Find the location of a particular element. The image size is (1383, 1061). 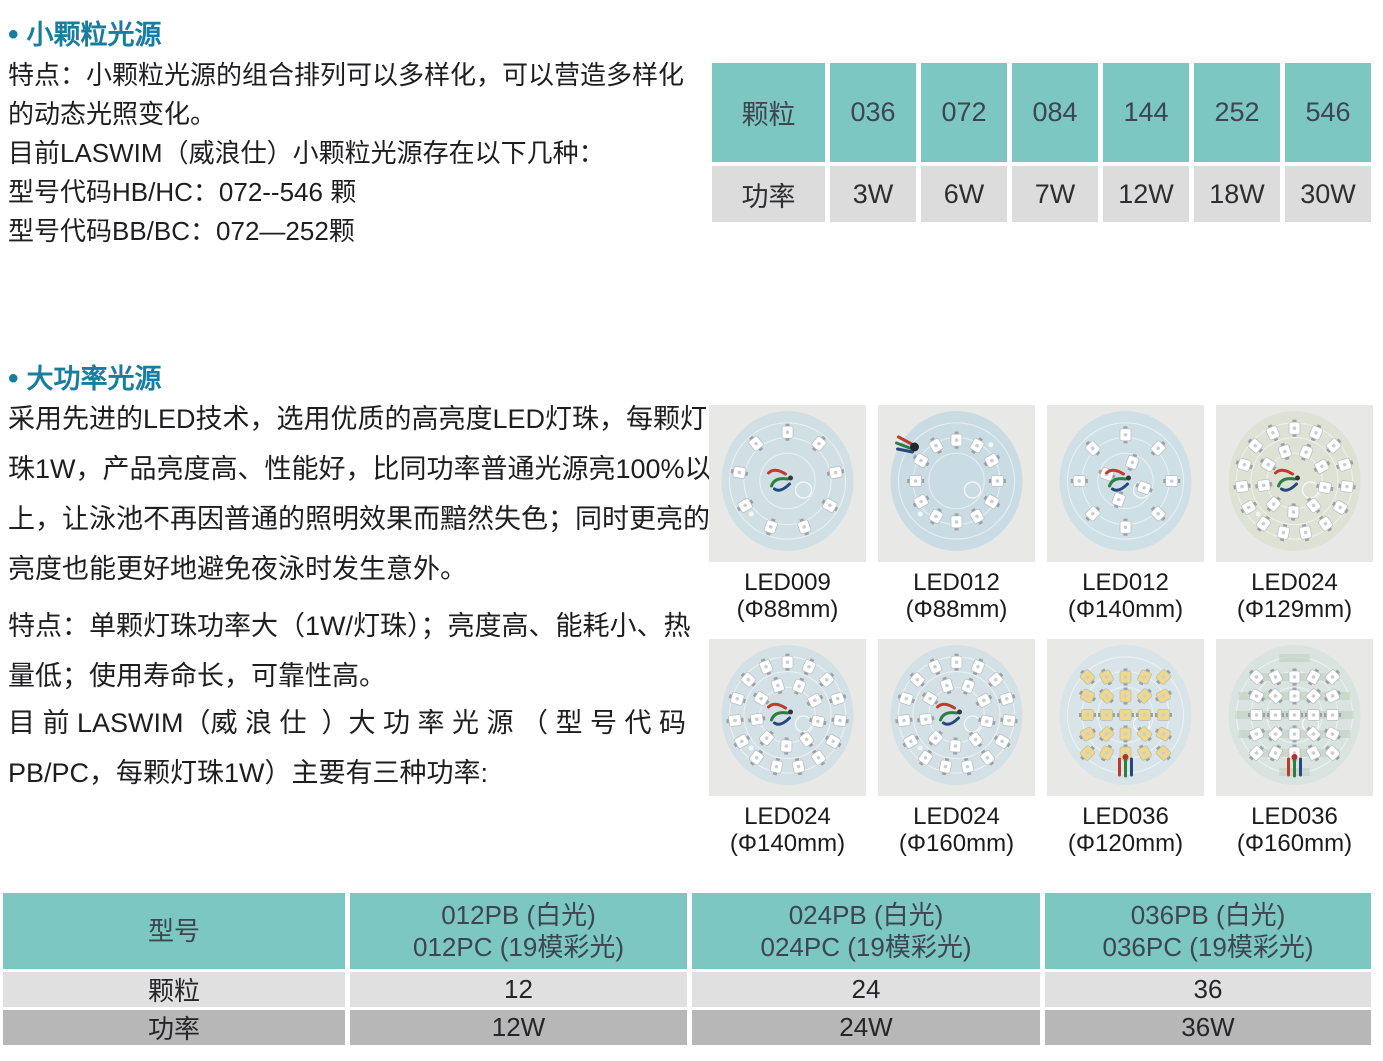

table-cell: 3W is located at coordinates (873, 194).